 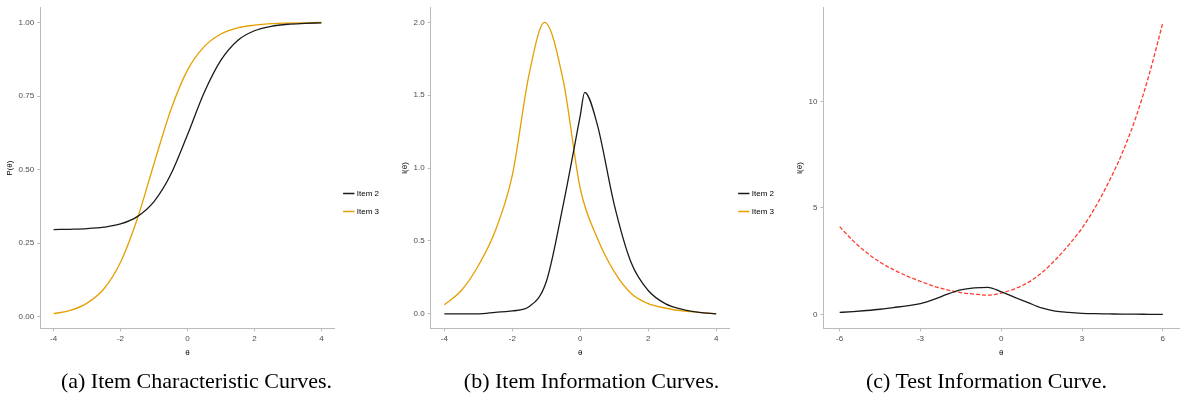 I want to click on y-tick-label: 0.50, so click(x=26, y=169).